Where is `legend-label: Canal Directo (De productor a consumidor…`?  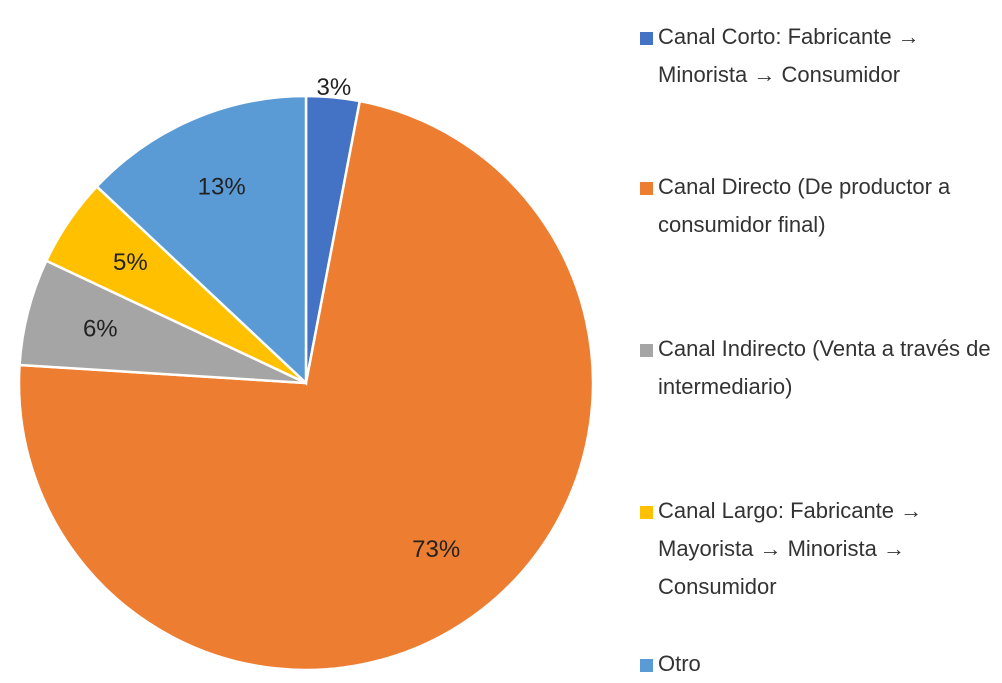 legend-label: Canal Directo (De productor a consumidor… is located at coordinates (804, 205).